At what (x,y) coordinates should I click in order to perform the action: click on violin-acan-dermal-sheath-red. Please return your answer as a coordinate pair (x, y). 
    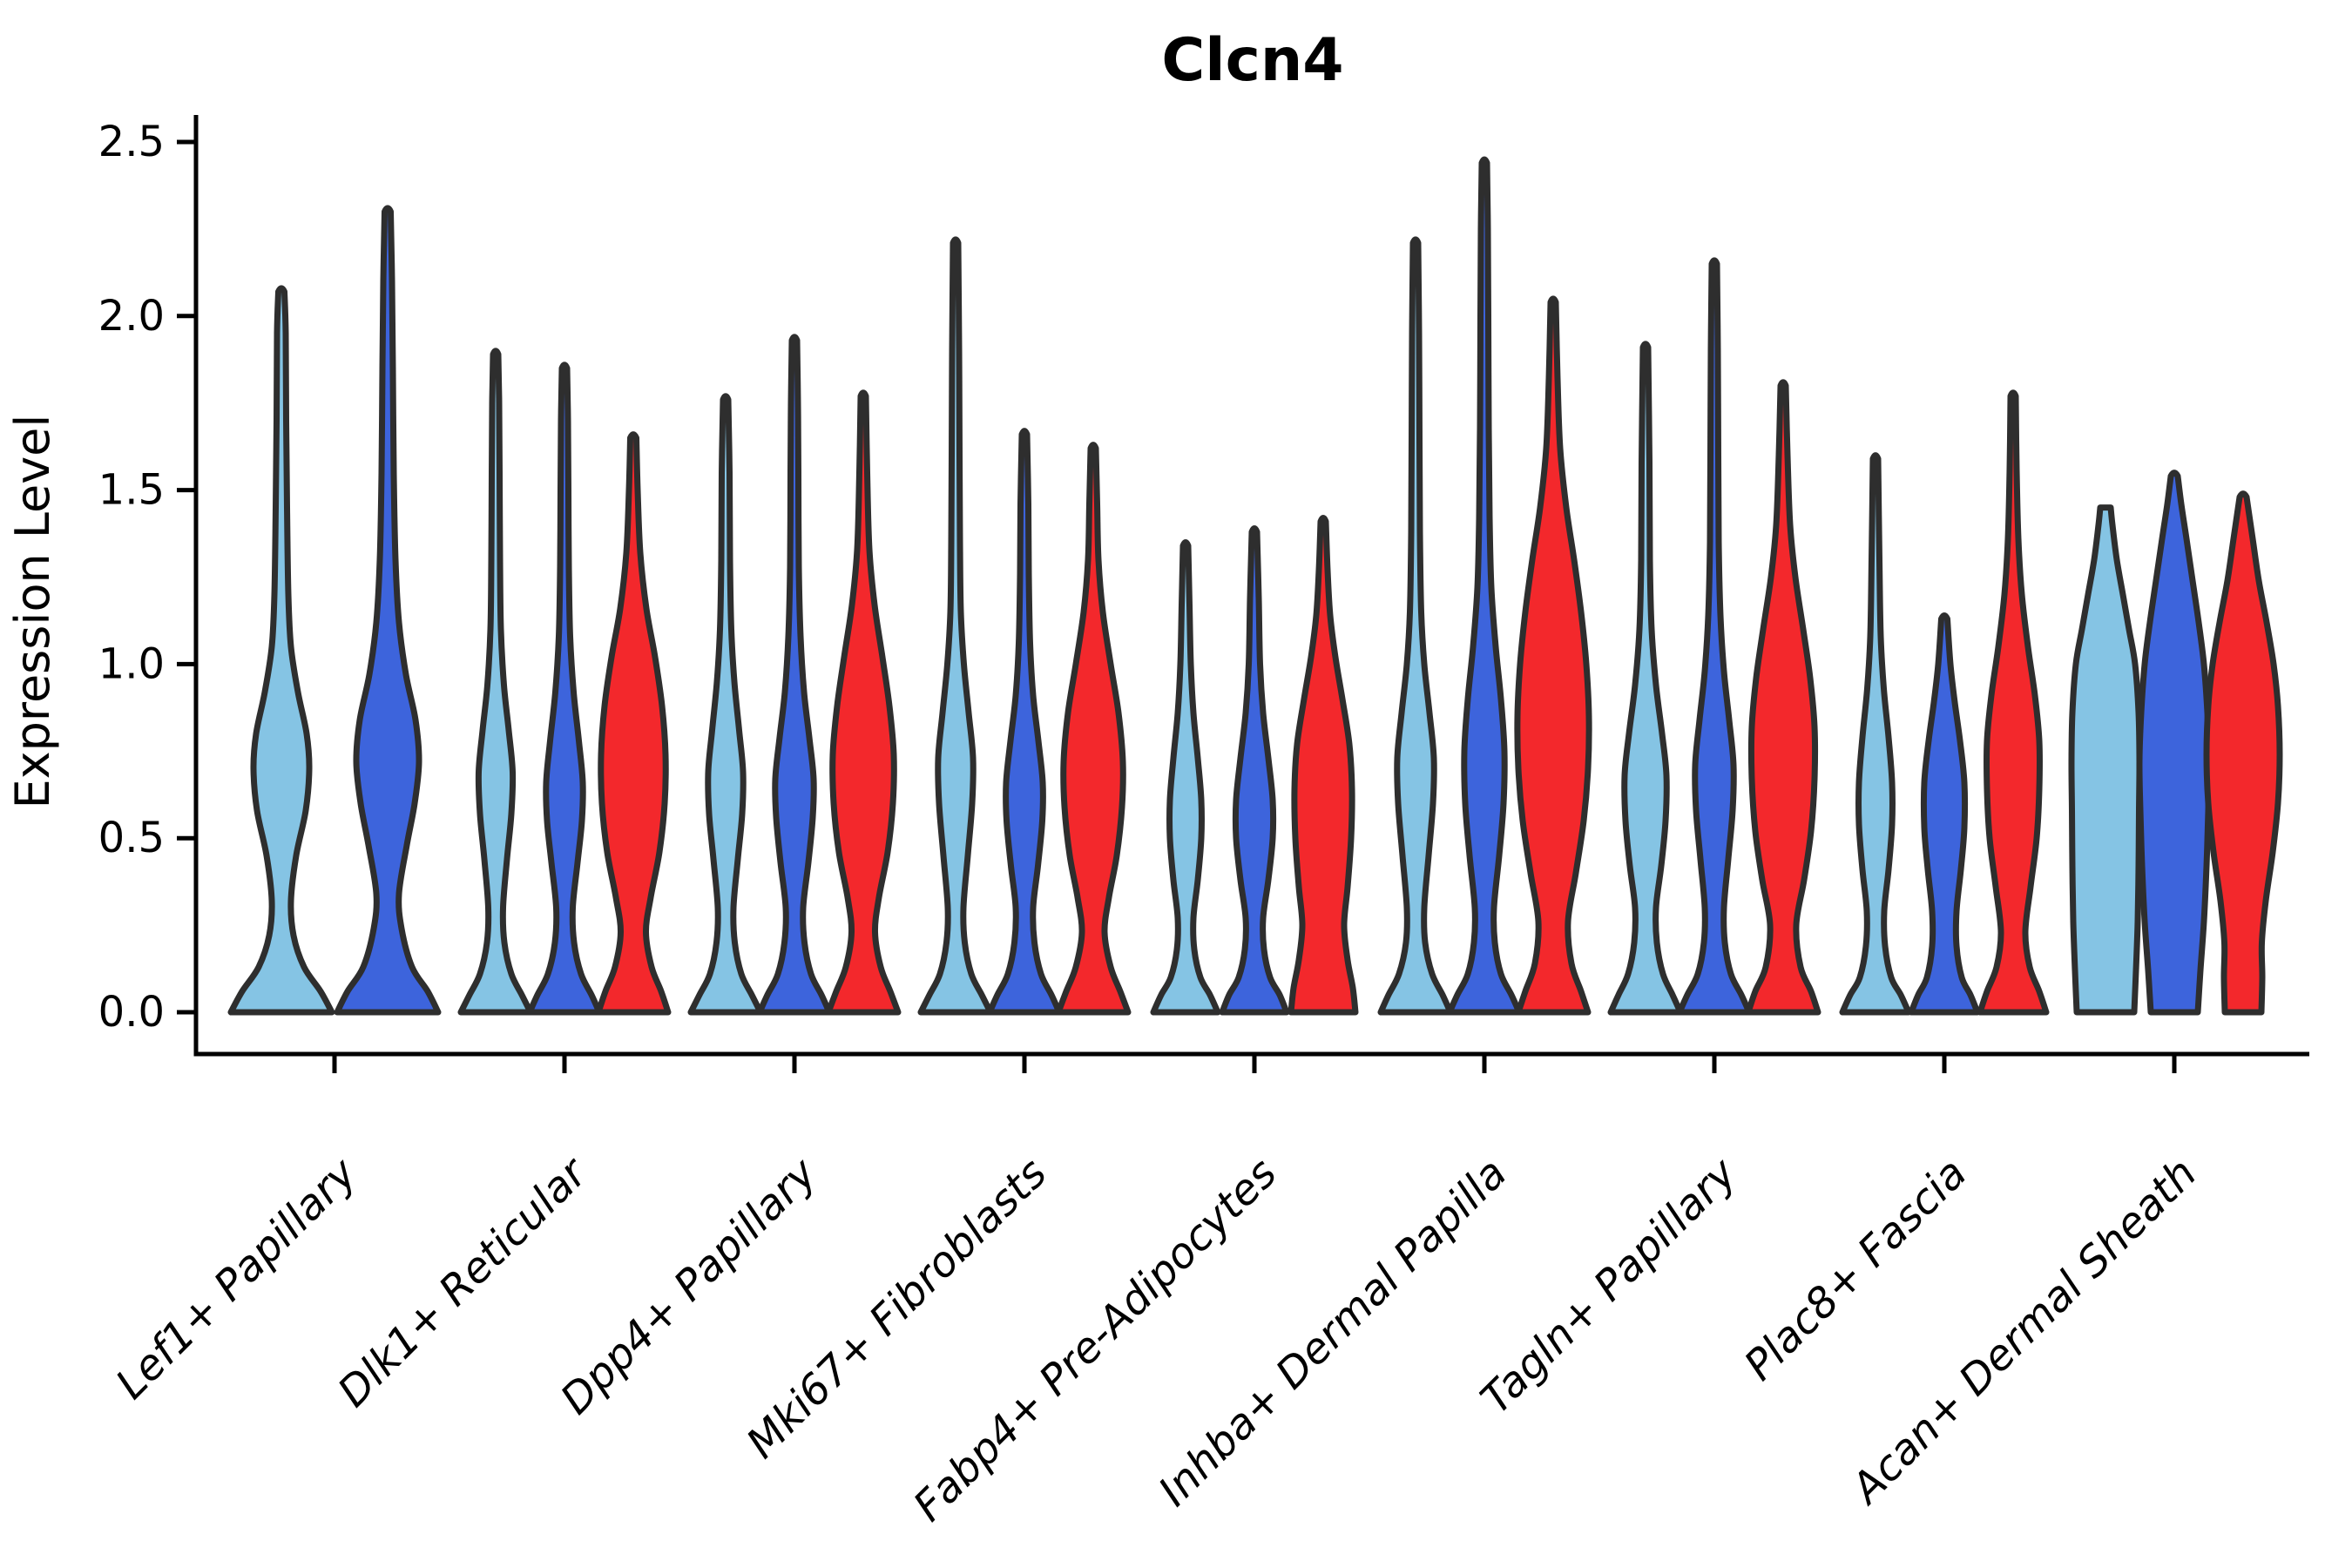
    Looking at the image, I should click on (2243, 753).